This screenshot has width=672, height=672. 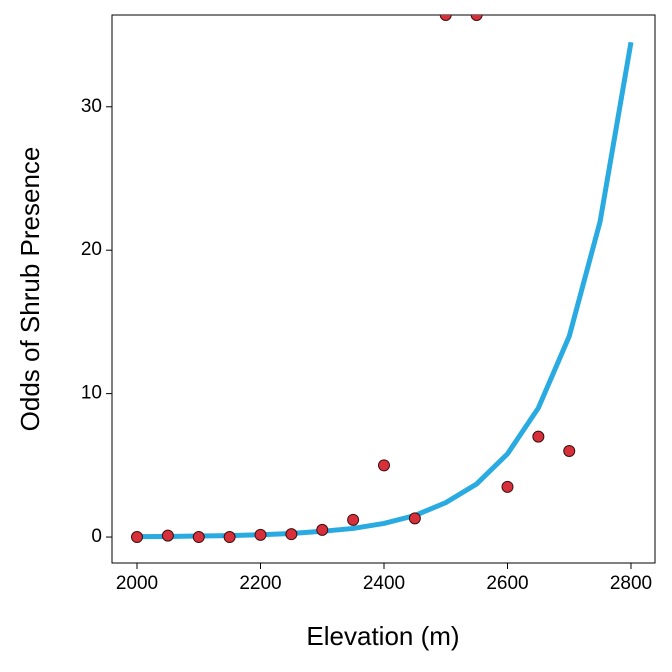 What do you see at coordinates (260, 583) in the screenshot?
I see `x-tick-label: 2200` at bounding box center [260, 583].